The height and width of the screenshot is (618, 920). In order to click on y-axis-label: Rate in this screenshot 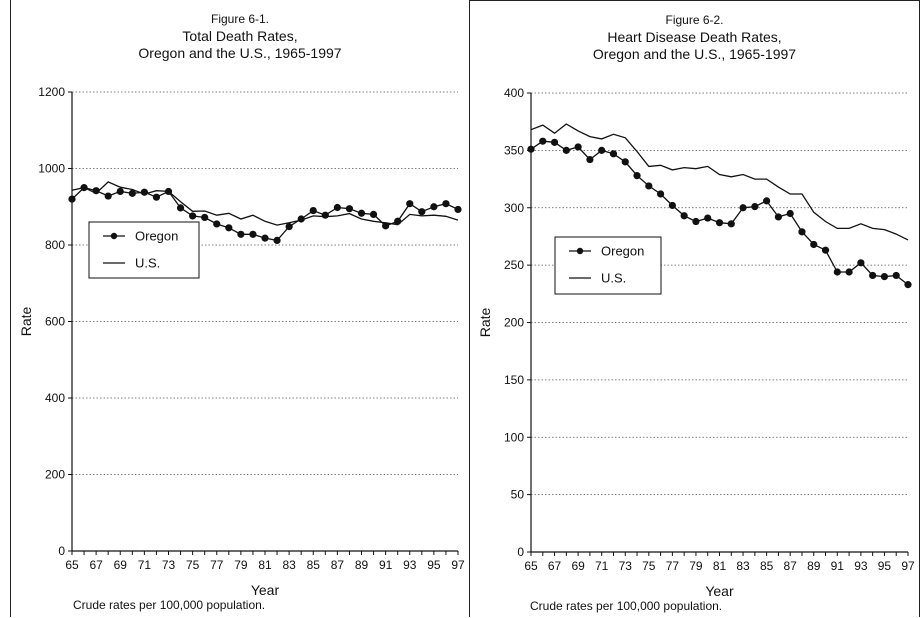, I will do `click(485, 323)`.